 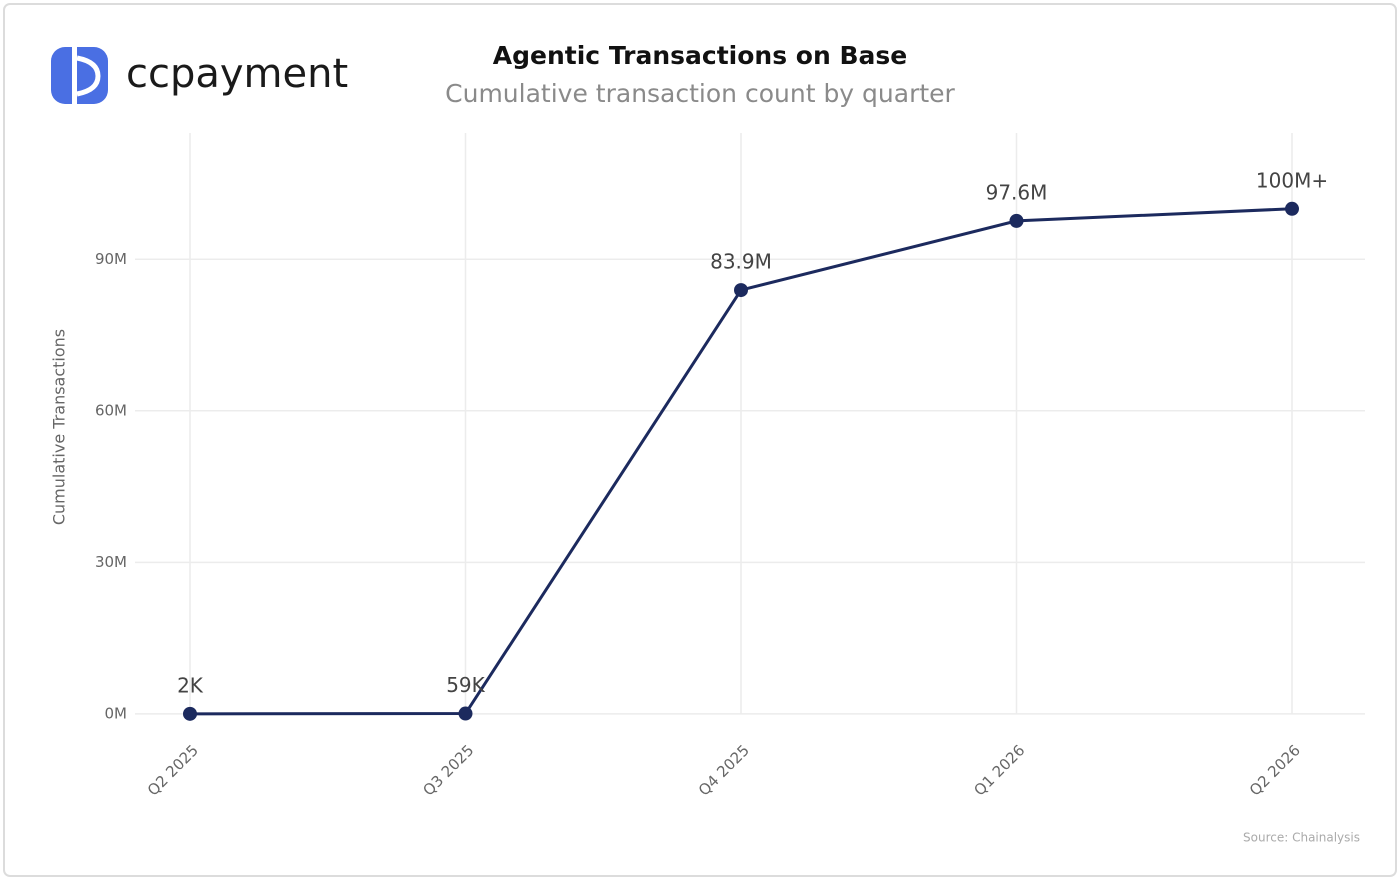 I want to click on y-tick-label: 0M, so click(x=116, y=713).